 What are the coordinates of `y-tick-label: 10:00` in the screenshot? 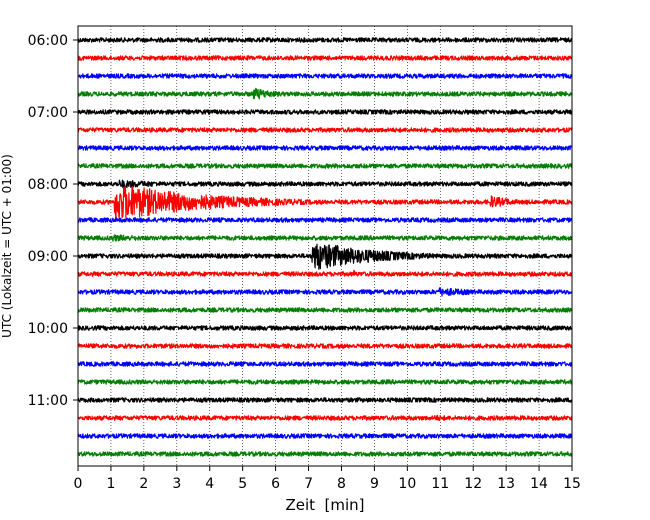 It's located at (48, 329).